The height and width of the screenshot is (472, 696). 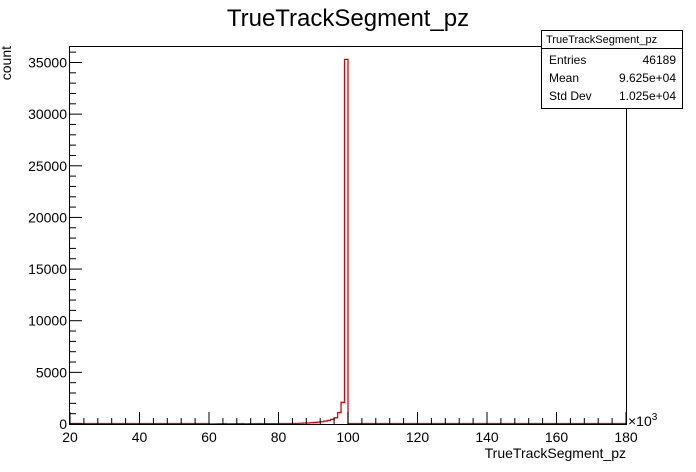 I want to click on x-tick-label: 140, so click(x=487, y=437).